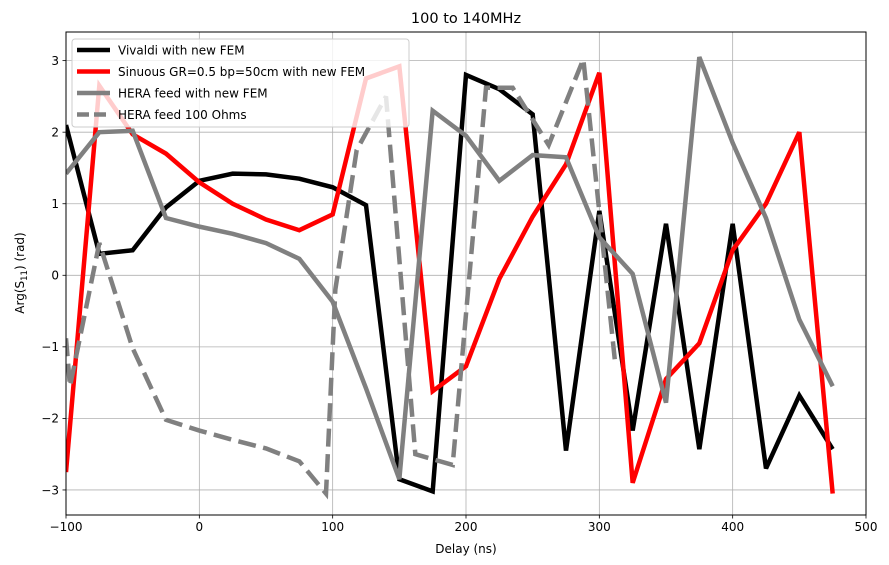 The width and height of the screenshot is (889, 565). Describe the element at coordinates (55, 61) in the screenshot. I see `y-tick-label: 3` at that location.